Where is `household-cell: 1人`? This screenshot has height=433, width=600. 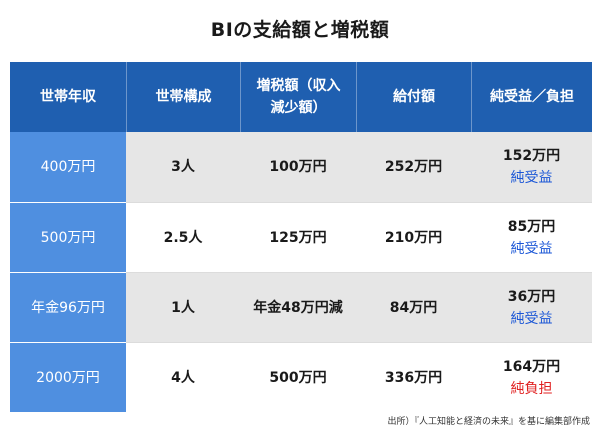 household-cell: 1人 is located at coordinates (183, 307).